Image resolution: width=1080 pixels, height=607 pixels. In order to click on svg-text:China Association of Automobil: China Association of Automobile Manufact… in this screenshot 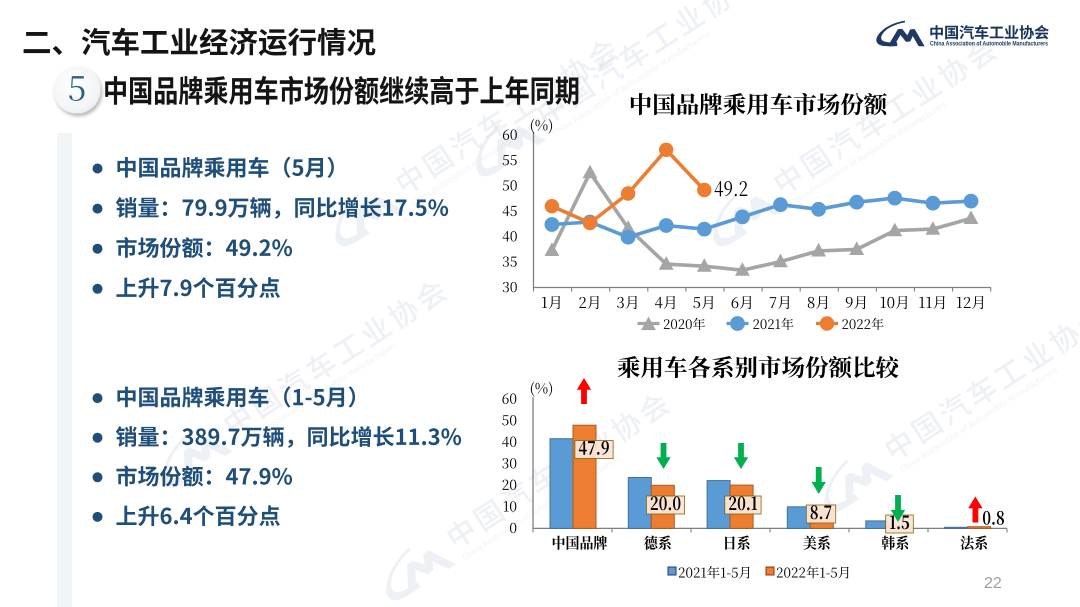, I will do `click(989, 44)`.